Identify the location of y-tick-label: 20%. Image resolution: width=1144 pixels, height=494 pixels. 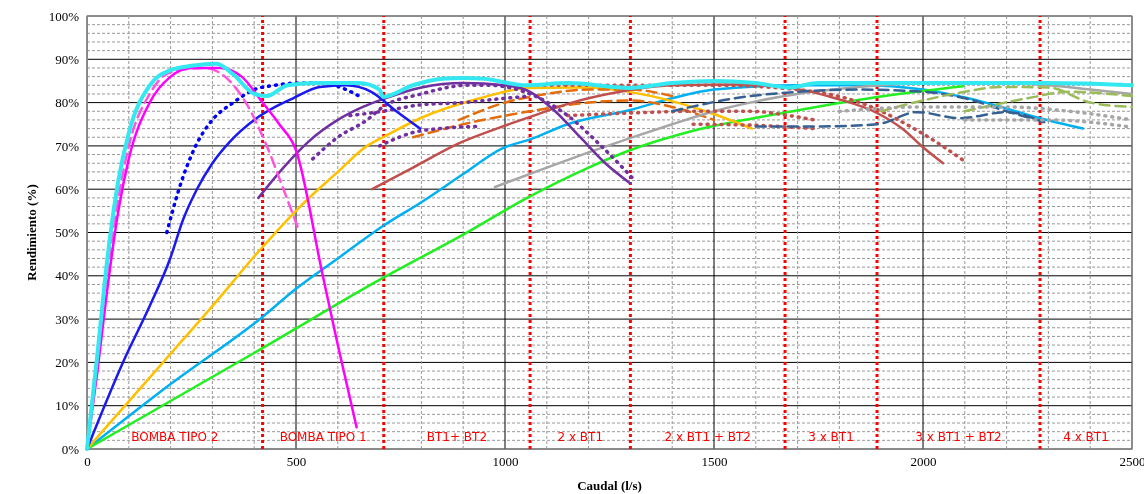
(67, 363).